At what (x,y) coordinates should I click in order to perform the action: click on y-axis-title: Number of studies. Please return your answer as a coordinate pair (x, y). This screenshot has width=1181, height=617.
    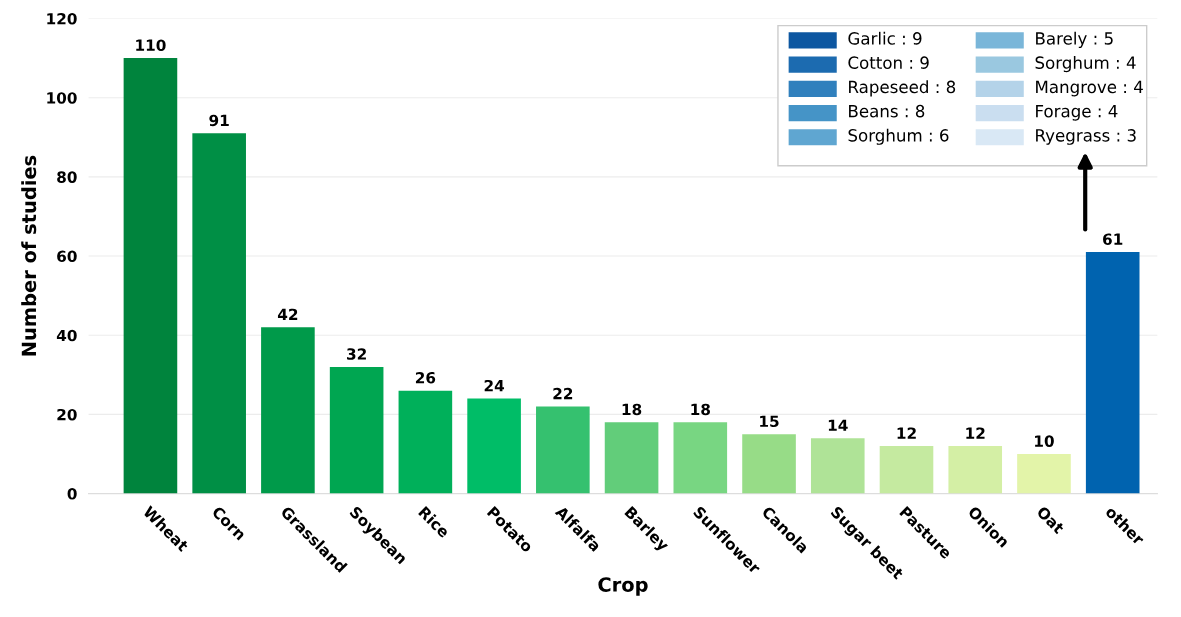
    Looking at the image, I should click on (29, 255).